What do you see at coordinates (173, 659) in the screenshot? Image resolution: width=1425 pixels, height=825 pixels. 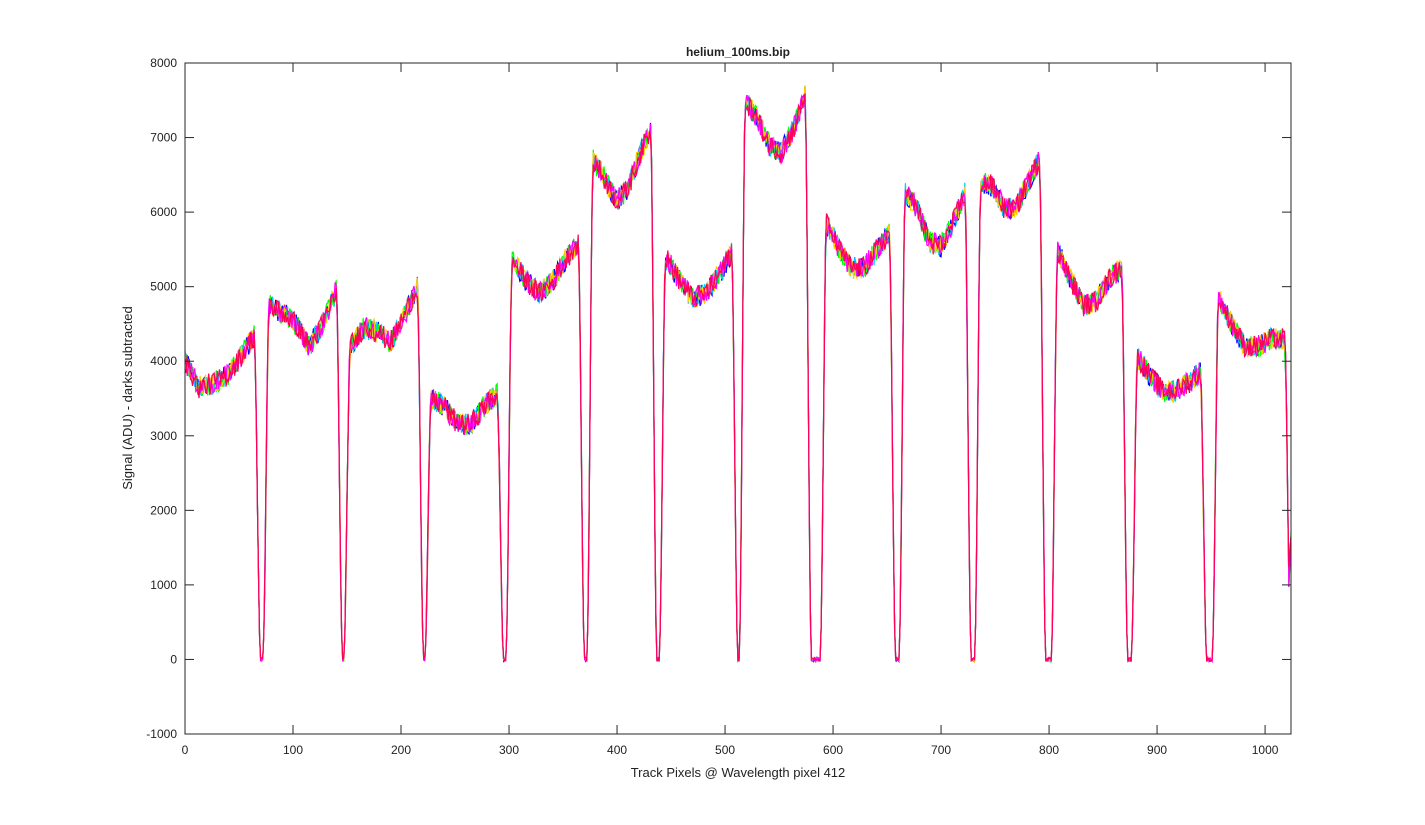 I see `y-tick-label-1: 0` at bounding box center [173, 659].